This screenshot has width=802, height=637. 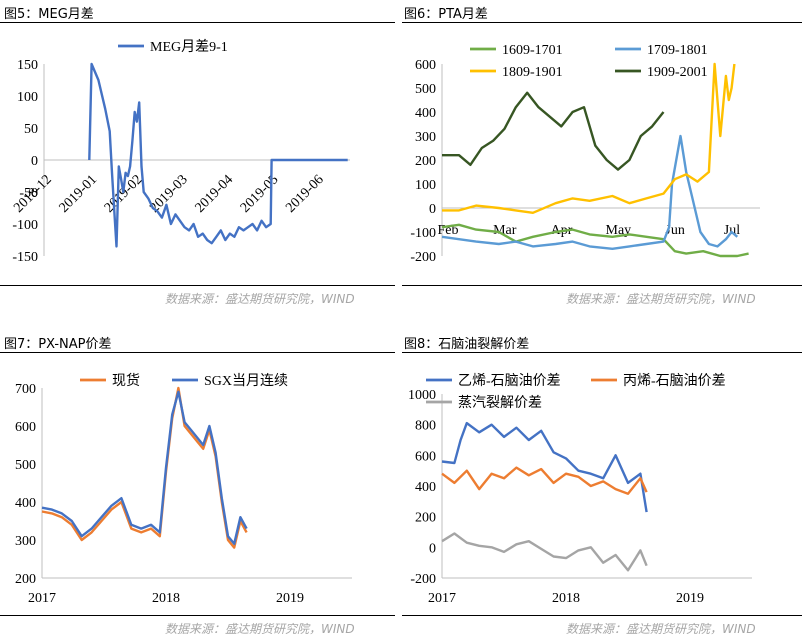 I want to click on y-tick-label: 1000, so click(x=422, y=395).